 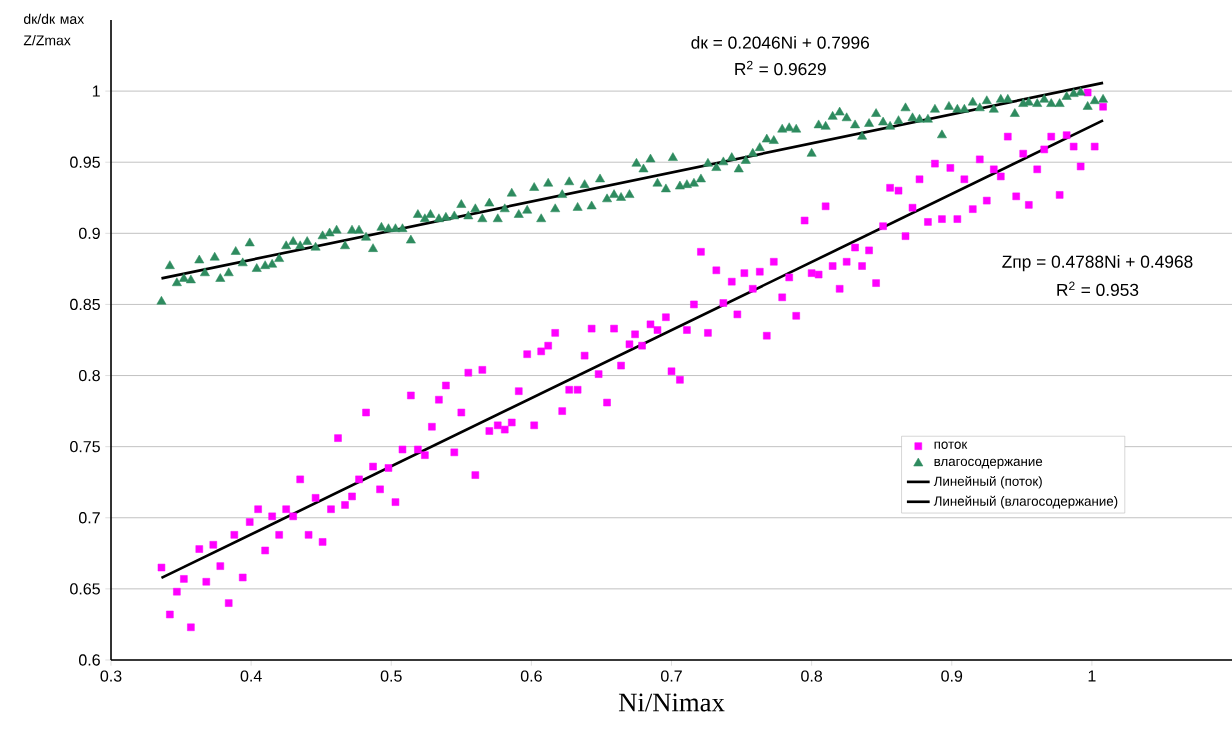 What do you see at coordinates (671, 676) in the screenshot?
I see `x-tick-label: 0.7` at bounding box center [671, 676].